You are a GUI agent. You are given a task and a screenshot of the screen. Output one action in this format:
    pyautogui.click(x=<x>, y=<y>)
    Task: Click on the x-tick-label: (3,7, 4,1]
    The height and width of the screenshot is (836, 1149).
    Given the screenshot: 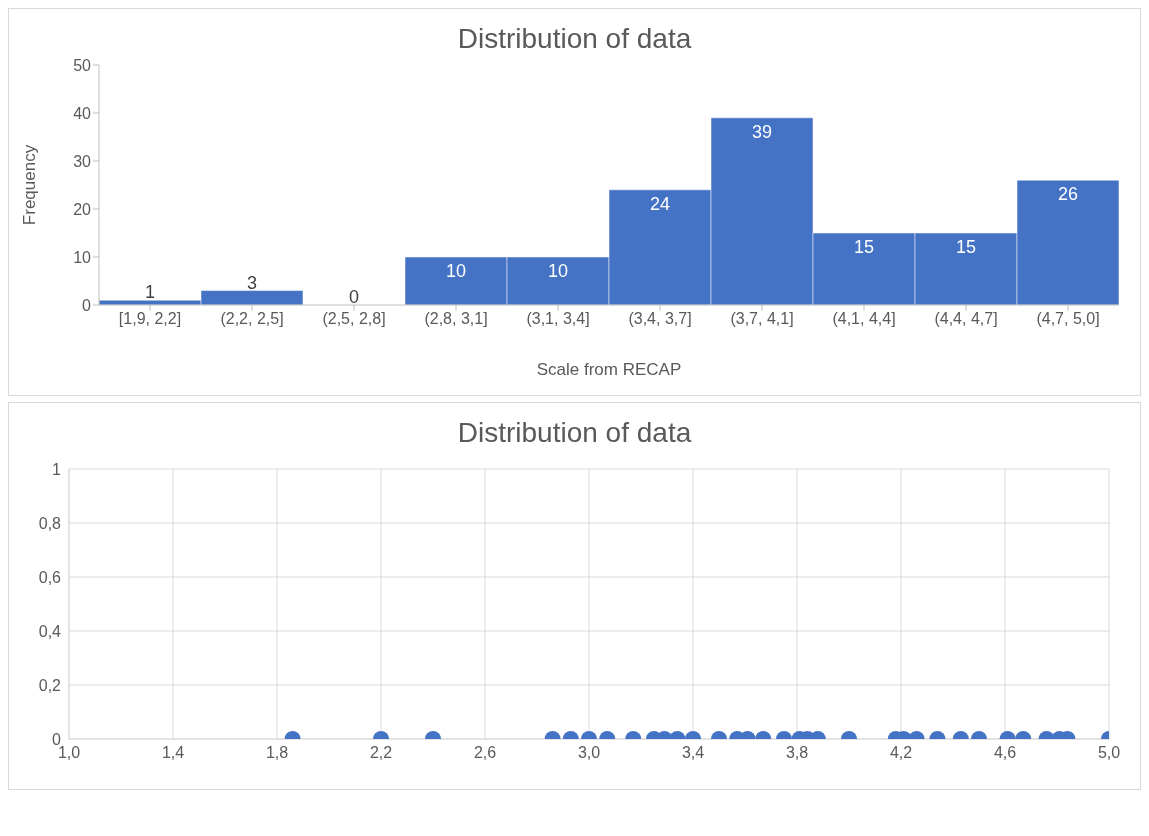 What is the action you would take?
    pyautogui.click(x=762, y=319)
    